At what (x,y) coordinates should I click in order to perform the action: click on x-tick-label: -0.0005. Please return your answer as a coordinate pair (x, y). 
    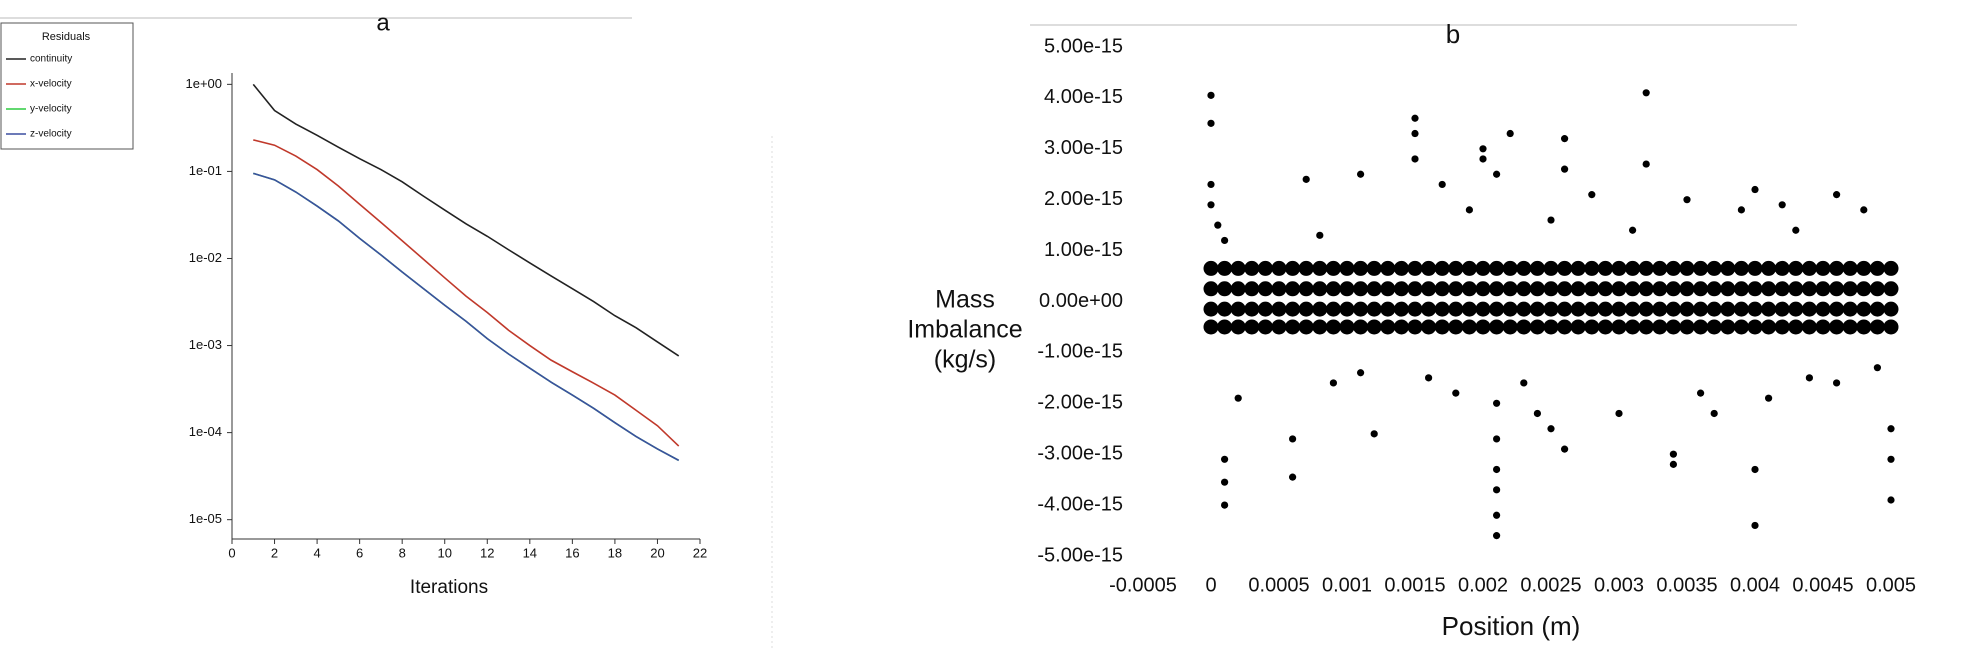
    Looking at the image, I should click on (1143, 585).